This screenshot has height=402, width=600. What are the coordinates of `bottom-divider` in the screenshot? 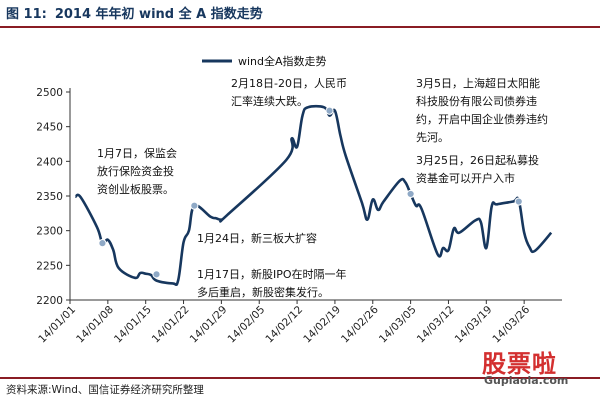 It's located at (300, 378).